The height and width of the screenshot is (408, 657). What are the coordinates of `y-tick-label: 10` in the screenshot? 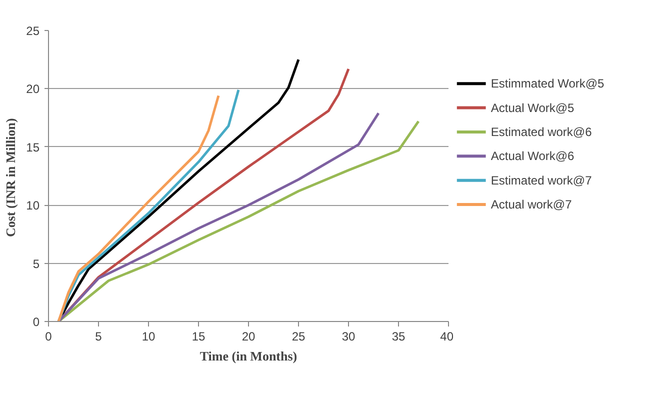 It's located at (33, 205).